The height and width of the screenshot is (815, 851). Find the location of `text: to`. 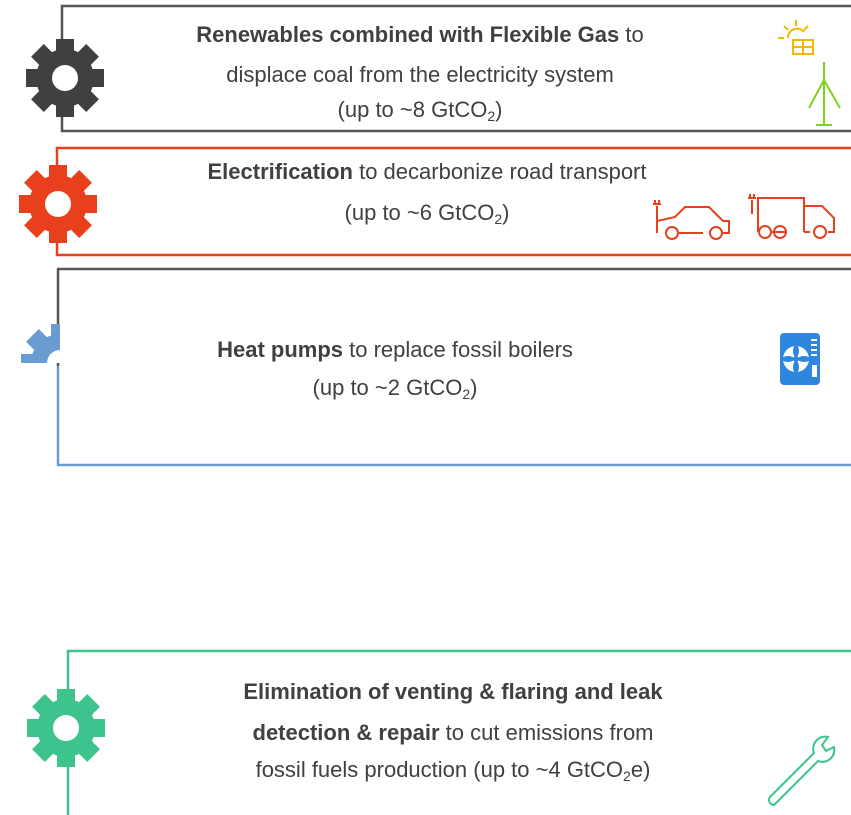

text: to is located at coordinates (631, 34).